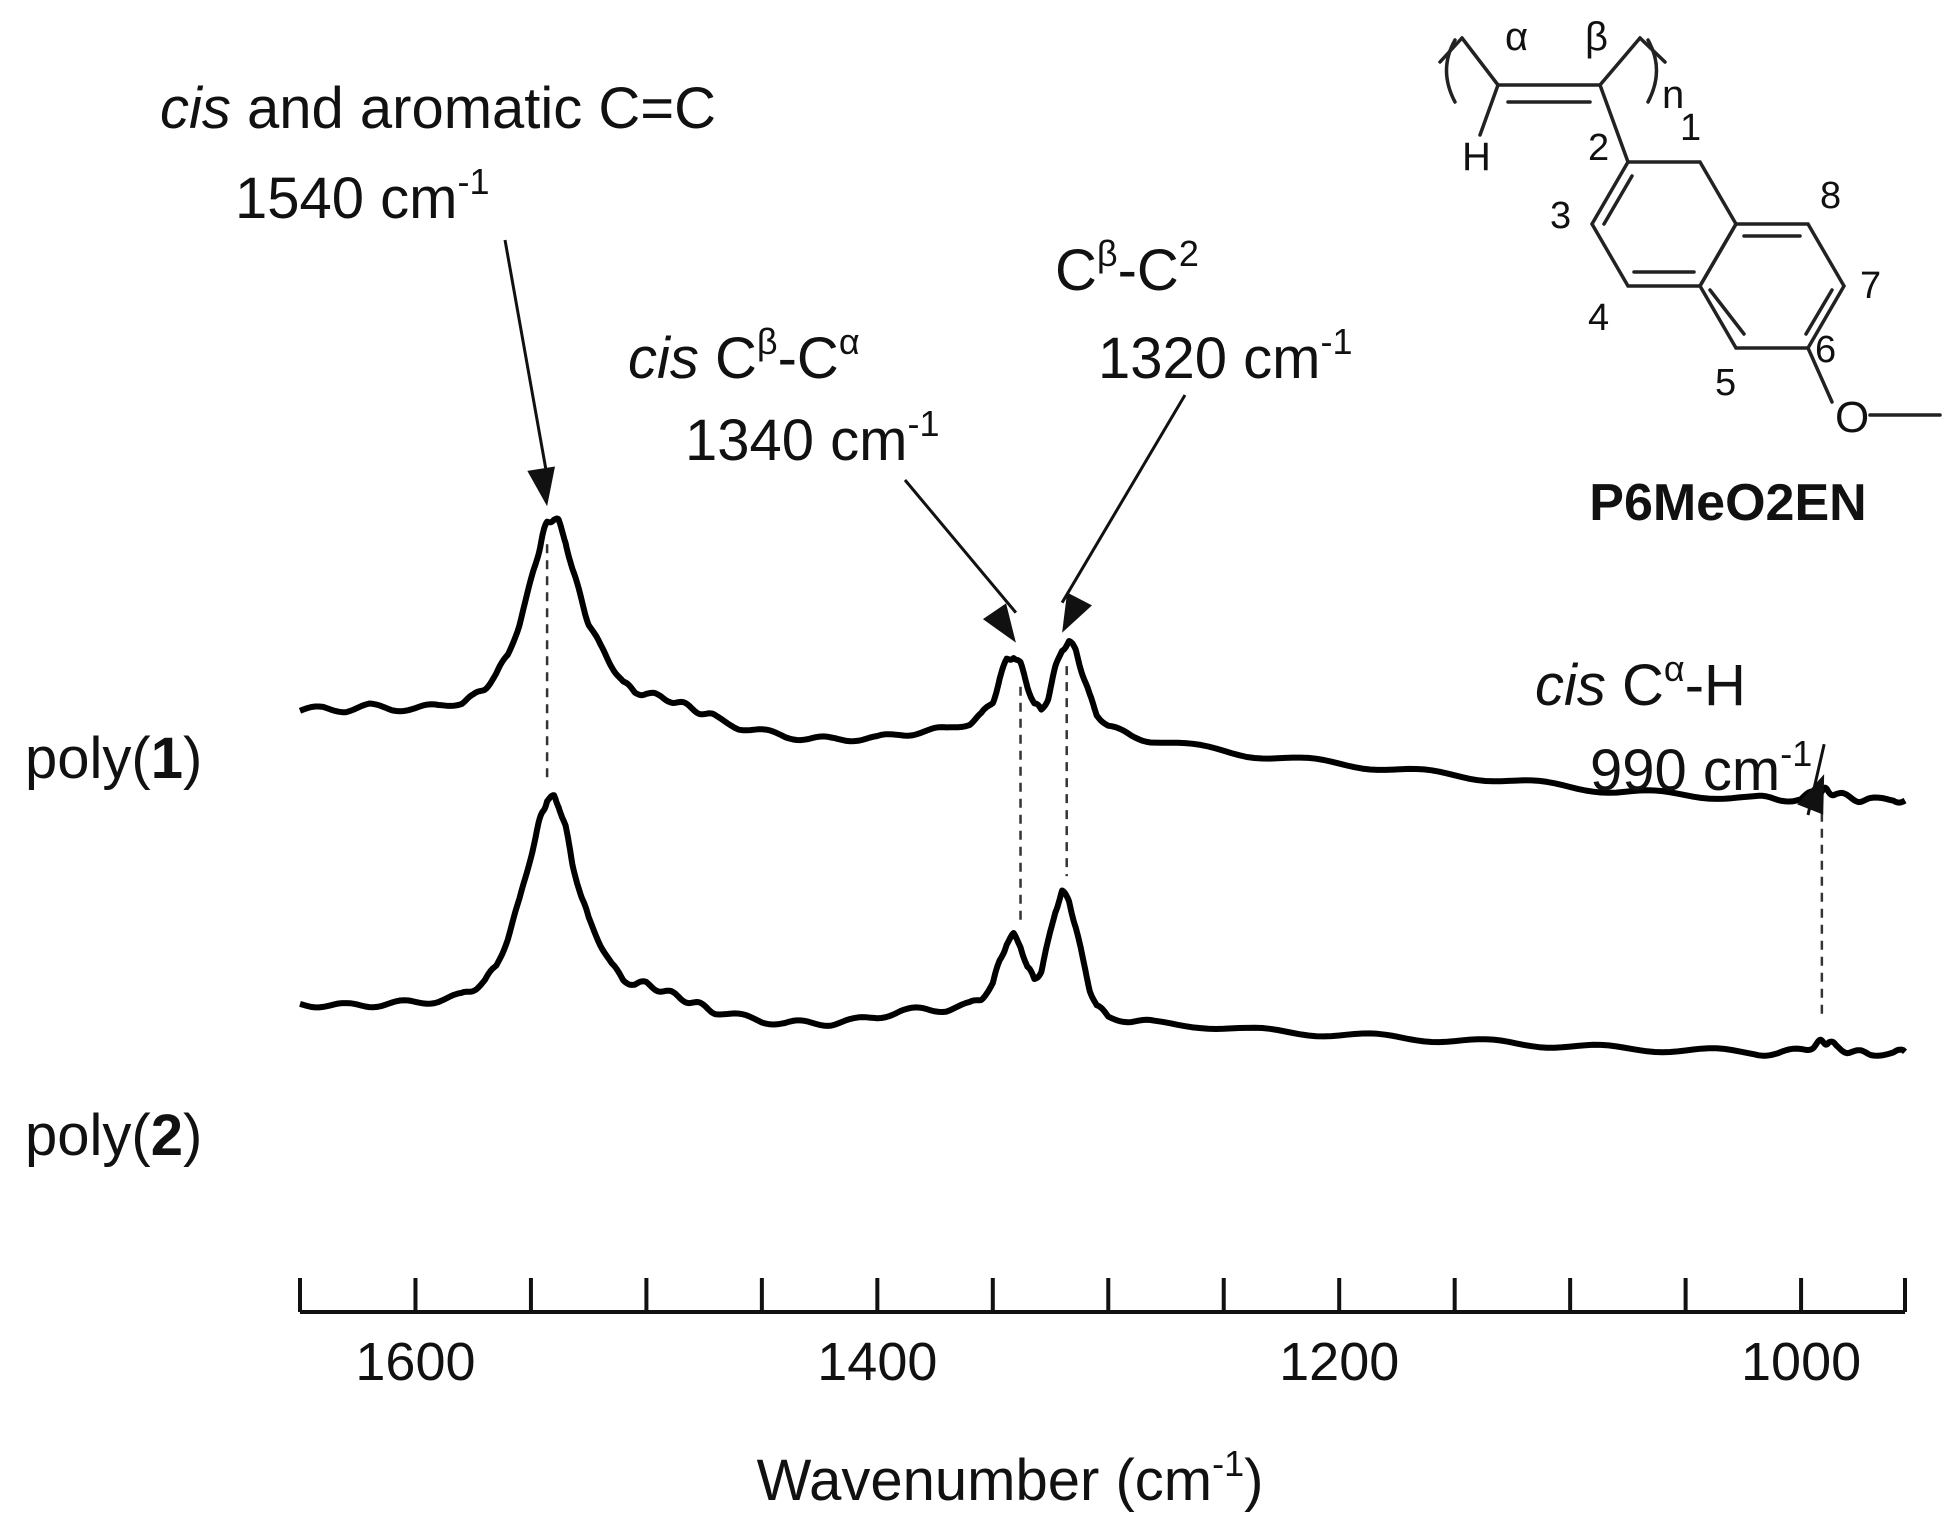  Describe the element at coordinates (1127, 268) in the screenshot. I see `annotation-1320-line1: Cβ-C2` at that location.